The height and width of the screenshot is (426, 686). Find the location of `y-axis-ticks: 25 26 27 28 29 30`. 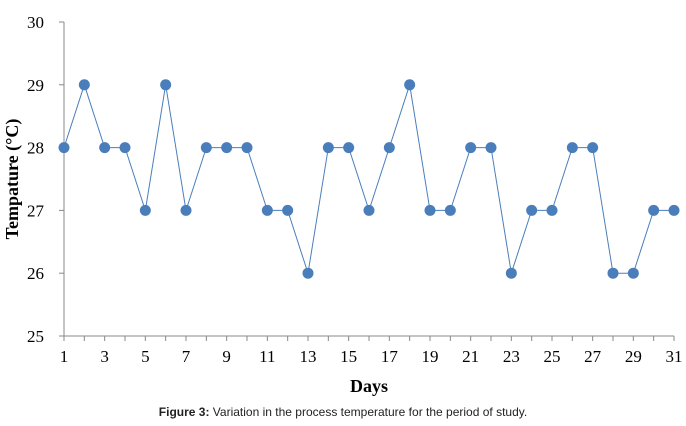

y-axis-ticks: 25 26 27 28 29 30 is located at coordinates (45, 179).